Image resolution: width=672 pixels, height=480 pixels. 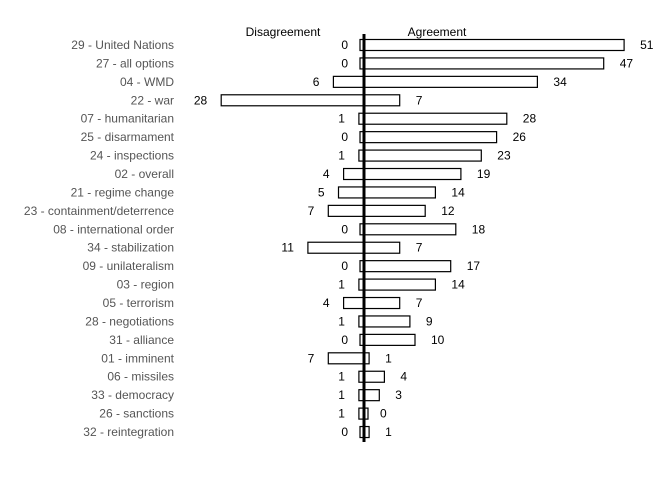 I want to click on category-label: 23 - containment/deterrence, so click(x=99, y=211).